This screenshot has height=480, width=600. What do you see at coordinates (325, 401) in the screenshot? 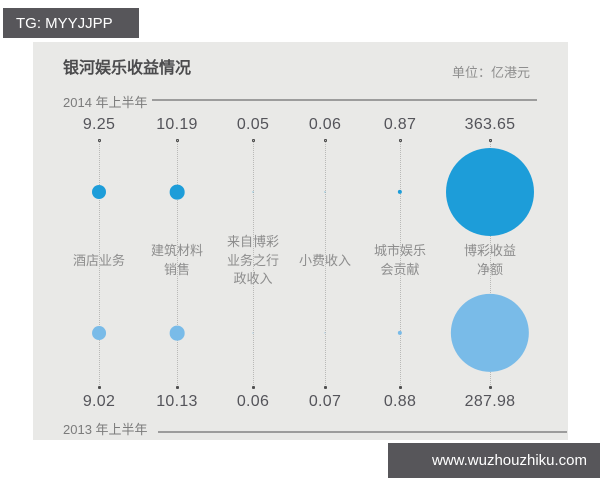
I see `value-2013: 0.07` at bounding box center [325, 401].